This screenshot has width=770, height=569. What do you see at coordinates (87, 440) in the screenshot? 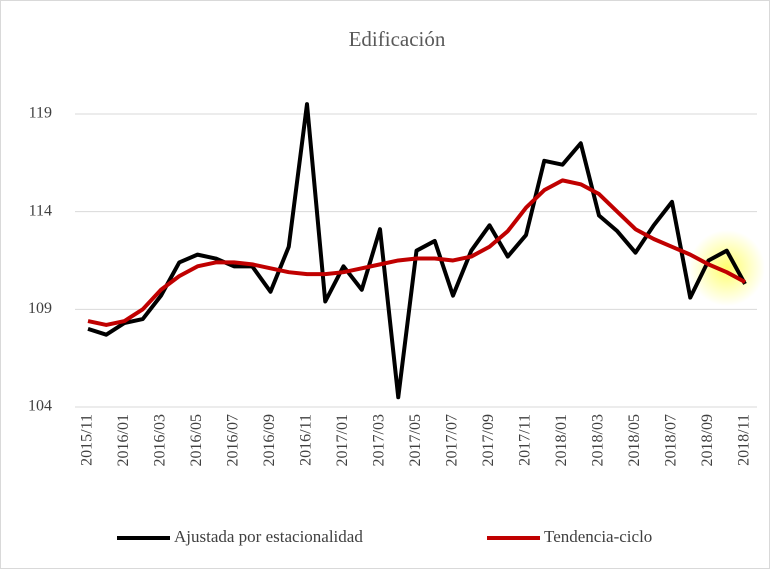
I see `x-tick-label: 2015/11` at bounding box center [87, 440].